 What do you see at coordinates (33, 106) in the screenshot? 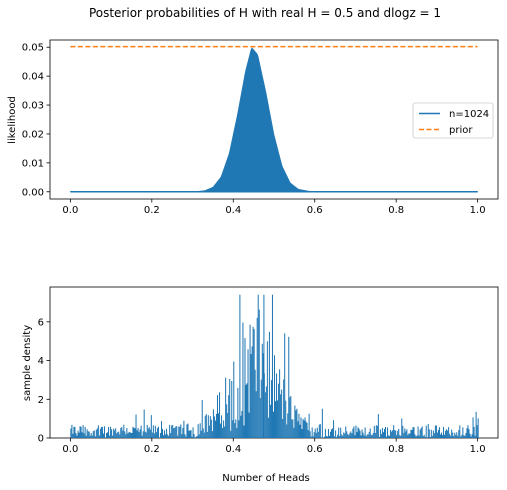
I see `likelihood-y-tick-label: 0.03` at bounding box center [33, 106].